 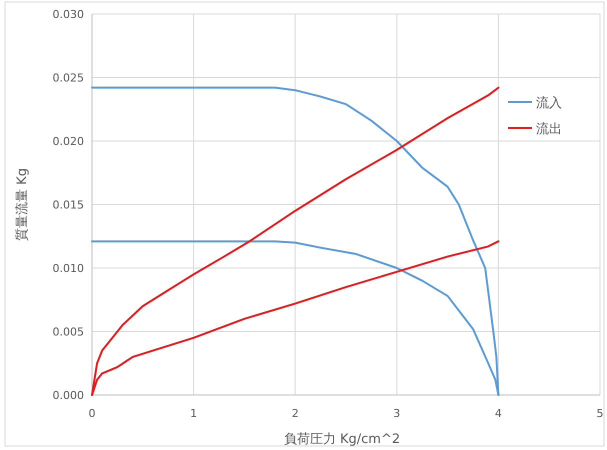 I want to click on y-axis-title: 質量流量 Kg, so click(x=22, y=204).